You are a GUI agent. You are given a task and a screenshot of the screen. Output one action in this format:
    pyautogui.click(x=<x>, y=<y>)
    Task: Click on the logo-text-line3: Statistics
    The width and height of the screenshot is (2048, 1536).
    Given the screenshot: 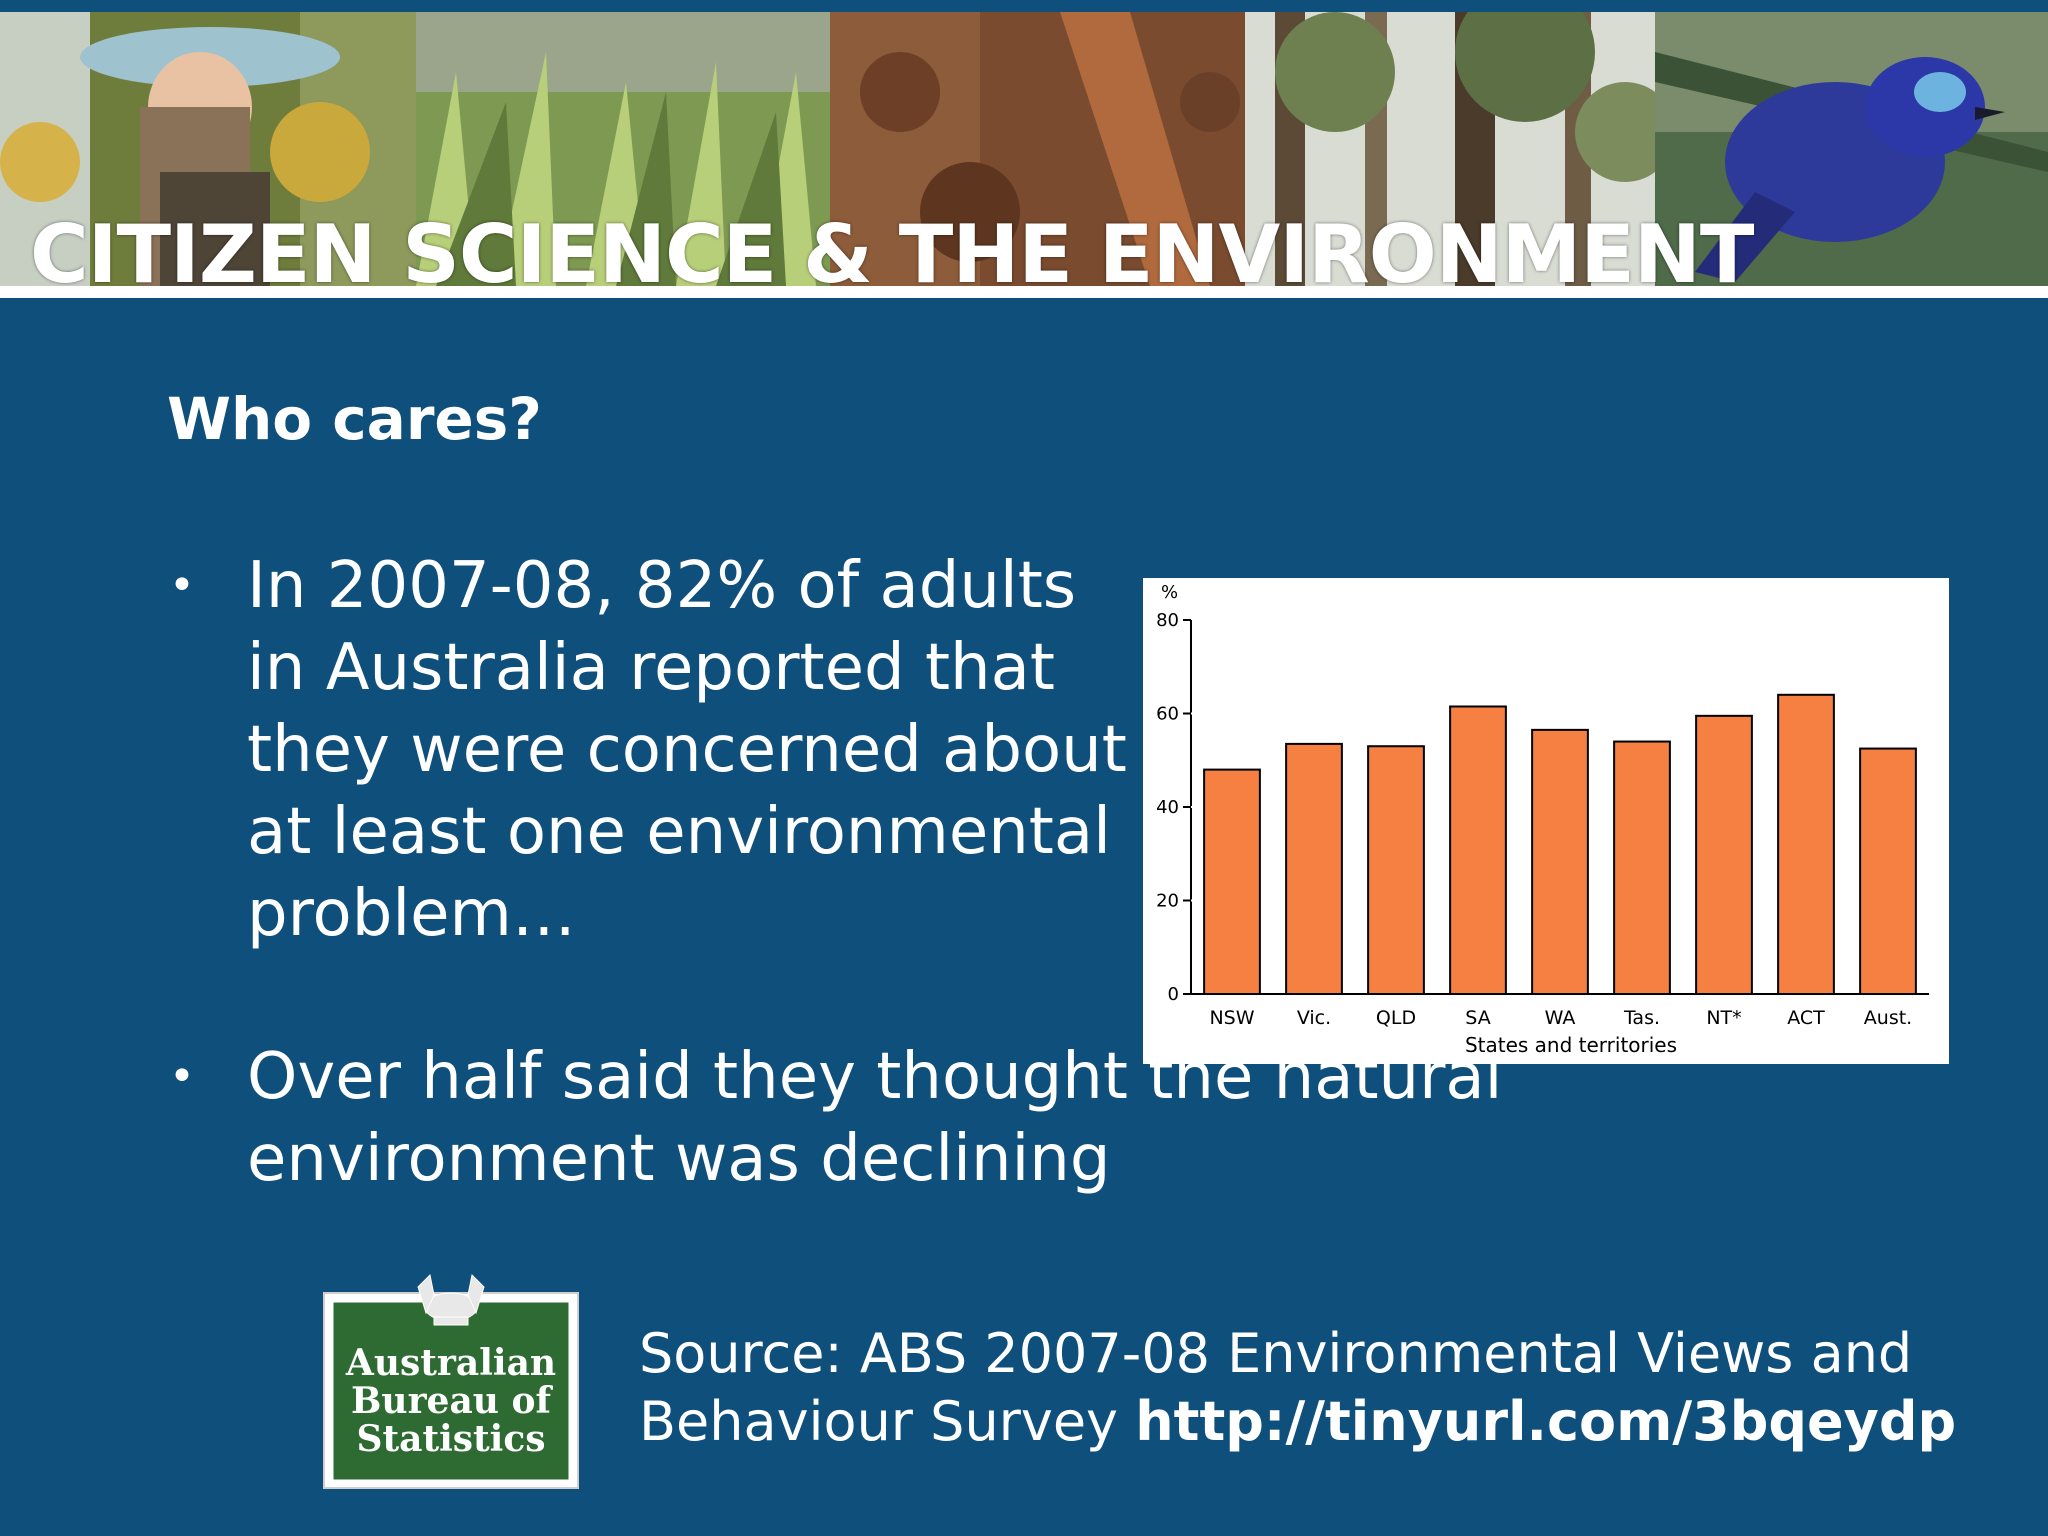 What is the action you would take?
    pyautogui.click(x=450, y=1439)
    